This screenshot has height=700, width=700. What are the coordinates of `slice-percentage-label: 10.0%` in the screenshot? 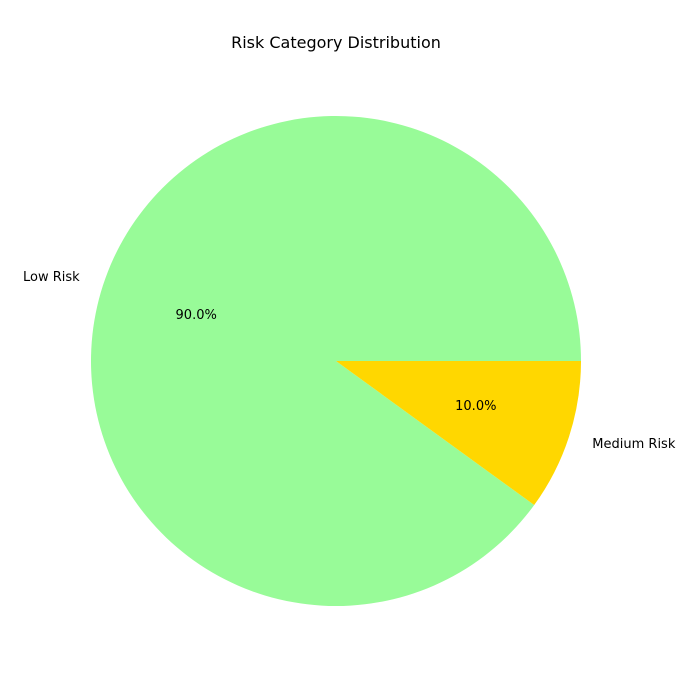 It's located at (475, 406).